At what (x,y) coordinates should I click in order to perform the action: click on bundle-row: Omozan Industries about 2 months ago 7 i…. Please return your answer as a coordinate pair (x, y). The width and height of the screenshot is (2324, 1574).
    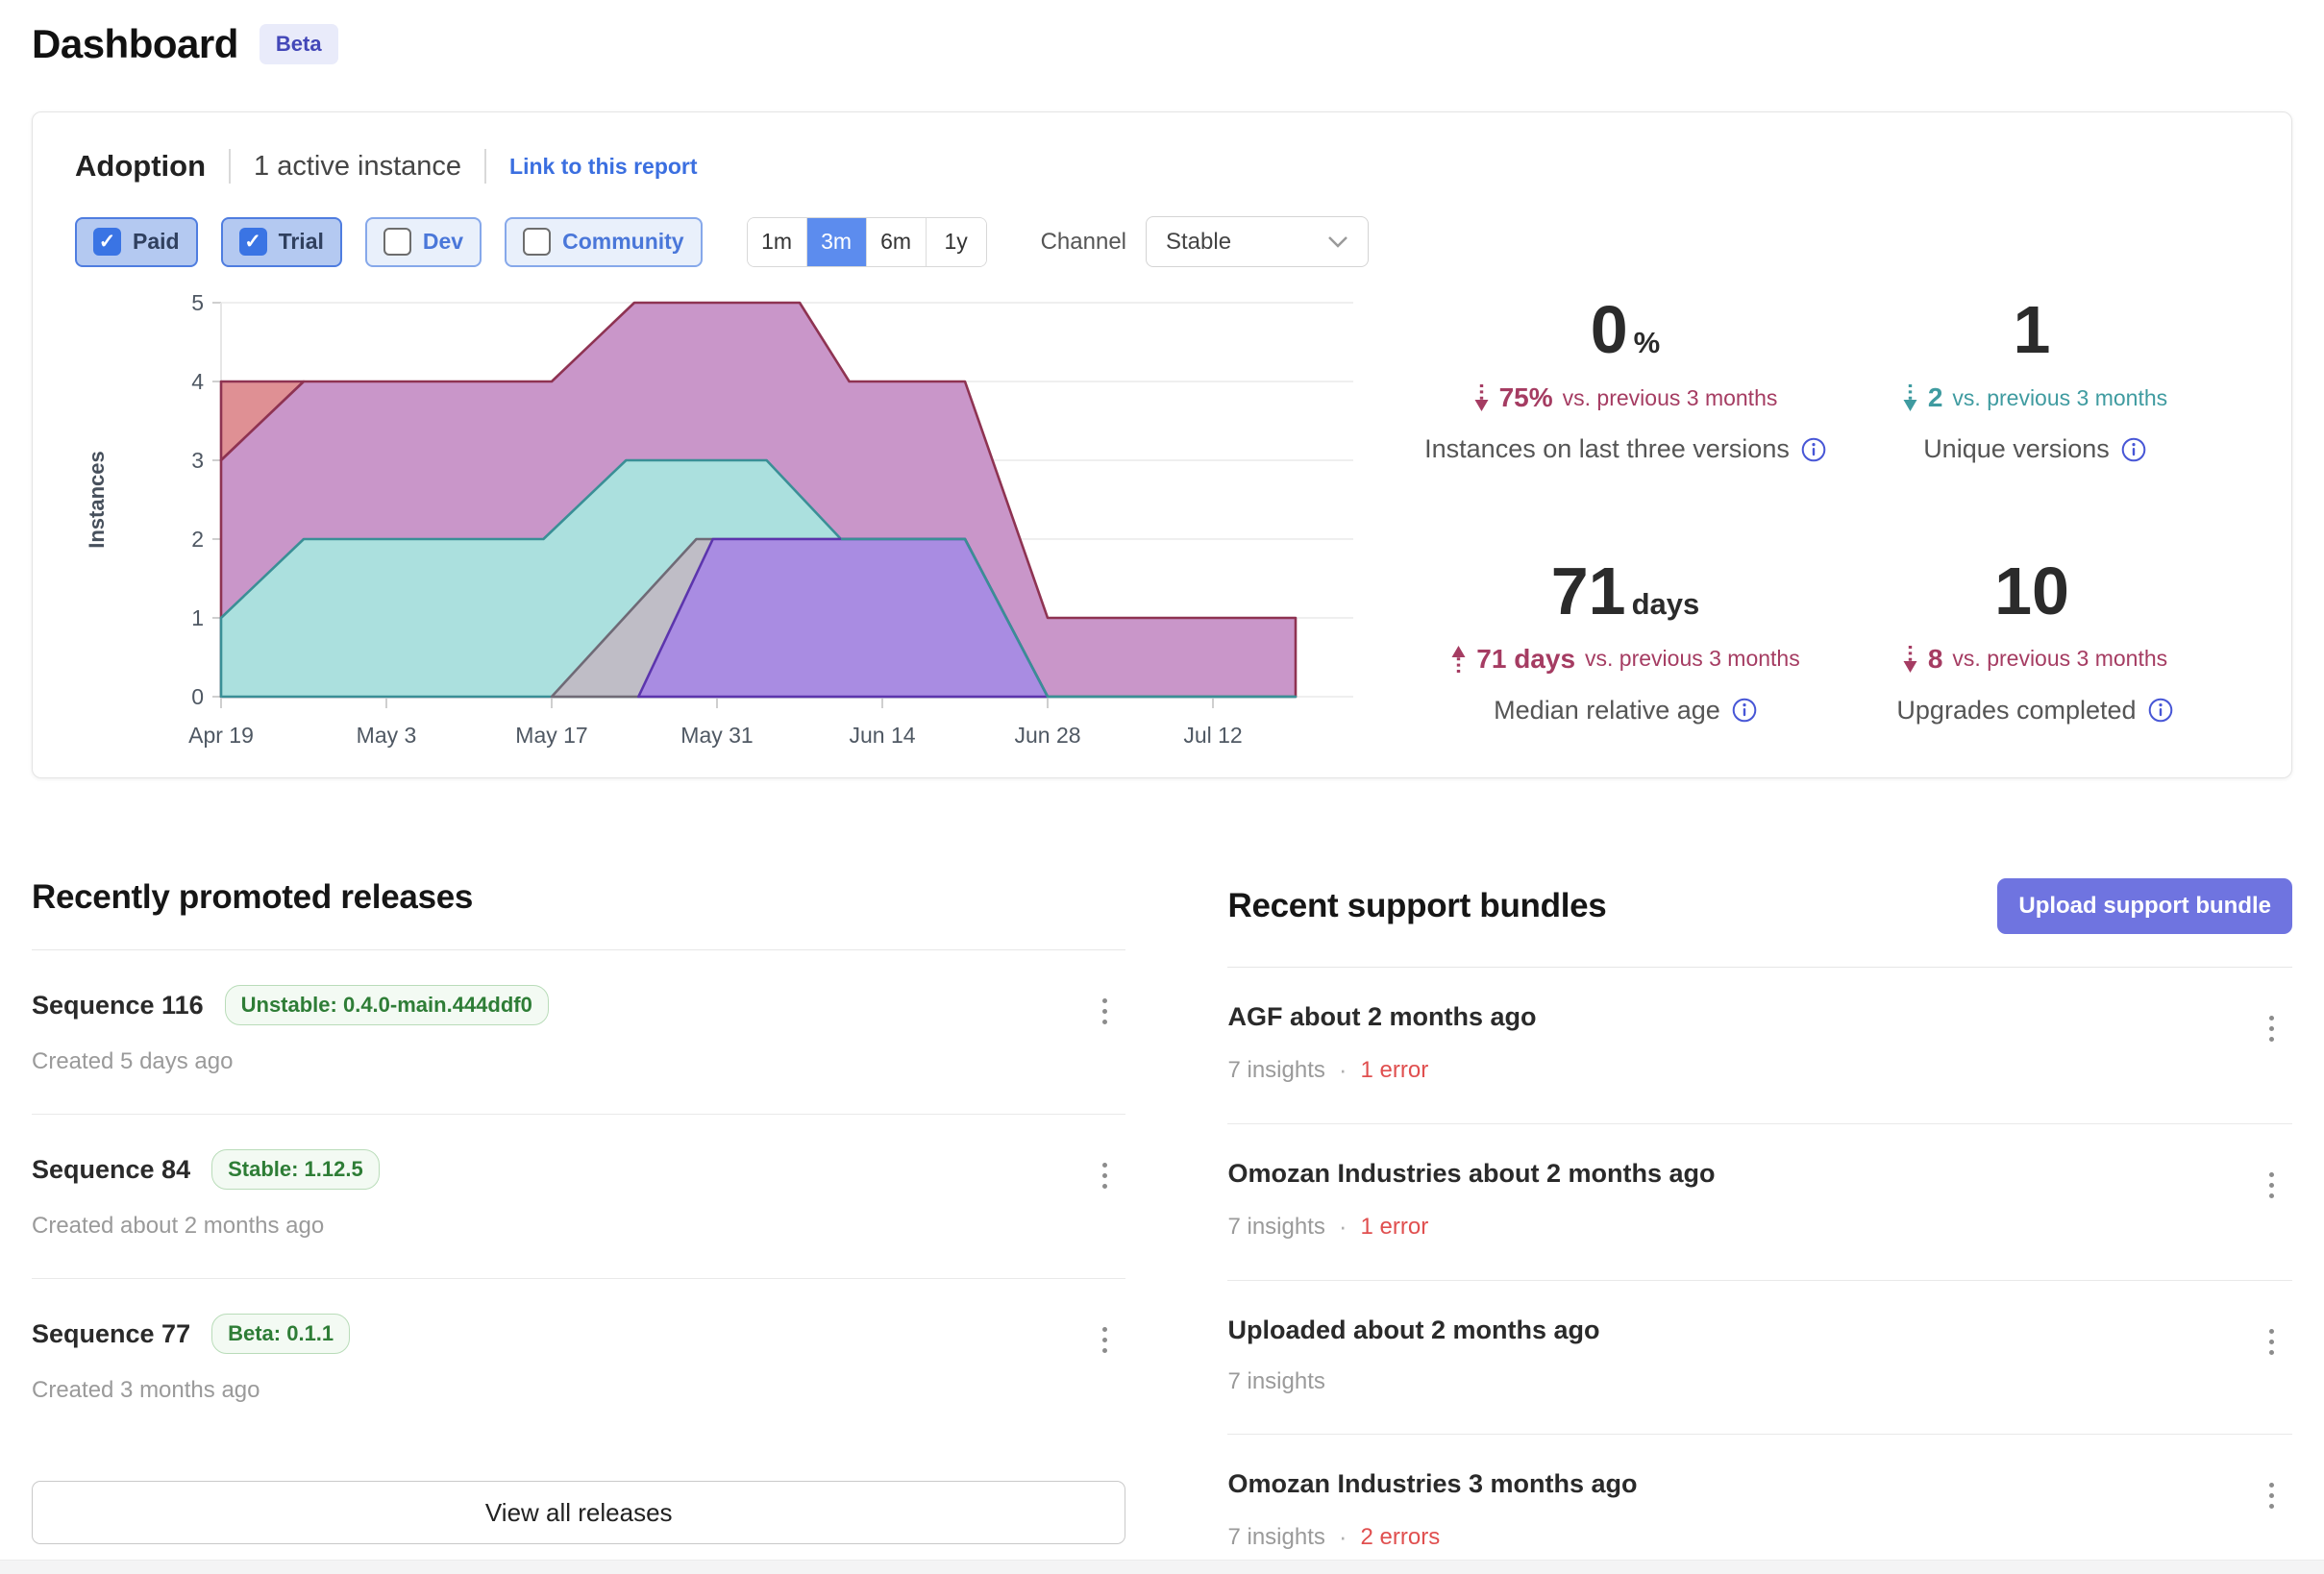
    Looking at the image, I should click on (1759, 1202).